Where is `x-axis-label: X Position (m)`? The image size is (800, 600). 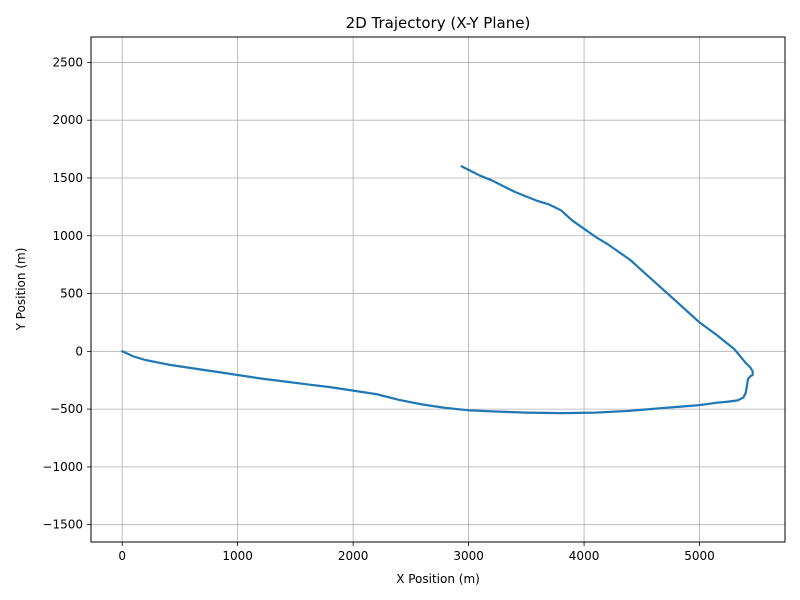
x-axis-label: X Position (m) is located at coordinates (438, 579).